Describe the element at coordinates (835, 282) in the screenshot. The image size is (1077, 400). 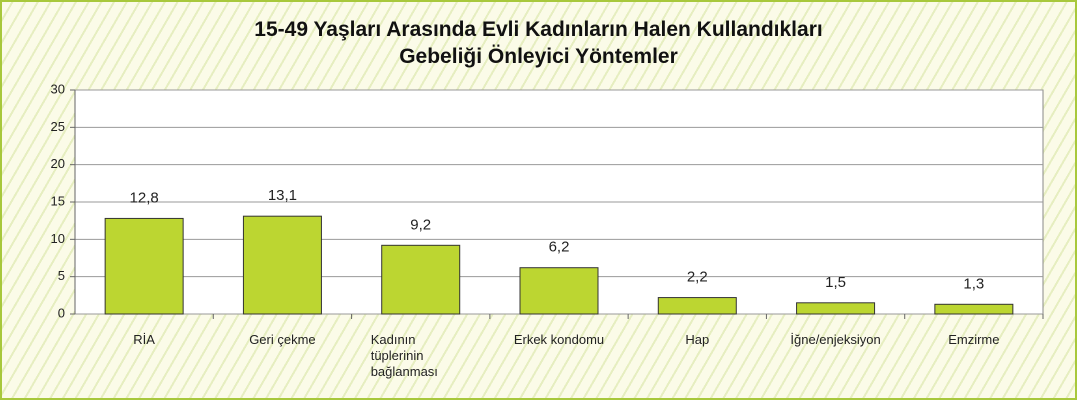
I see `value-label: 1,5` at that location.